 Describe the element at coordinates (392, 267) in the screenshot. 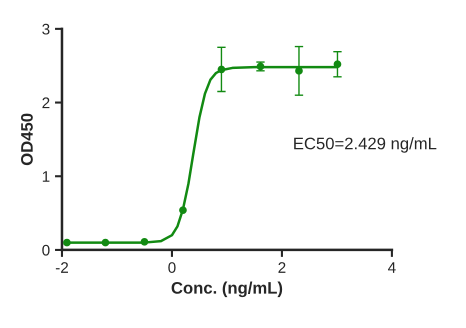

I see `x-tick-label: 4` at that location.